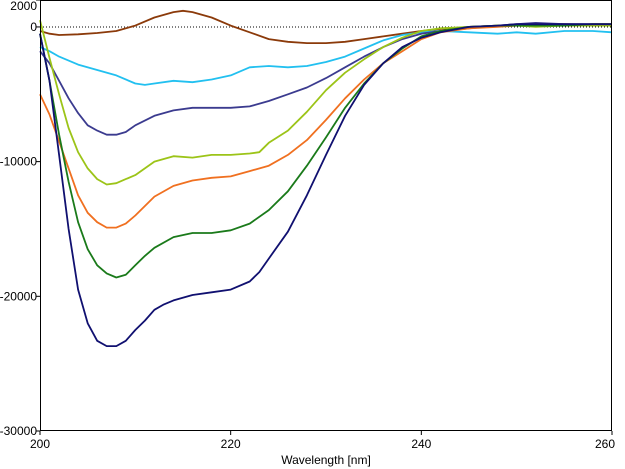  What do you see at coordinates (231, 444) in the screenshot?
I see `x-tick-label: 220` at bounding box center [231, 444].